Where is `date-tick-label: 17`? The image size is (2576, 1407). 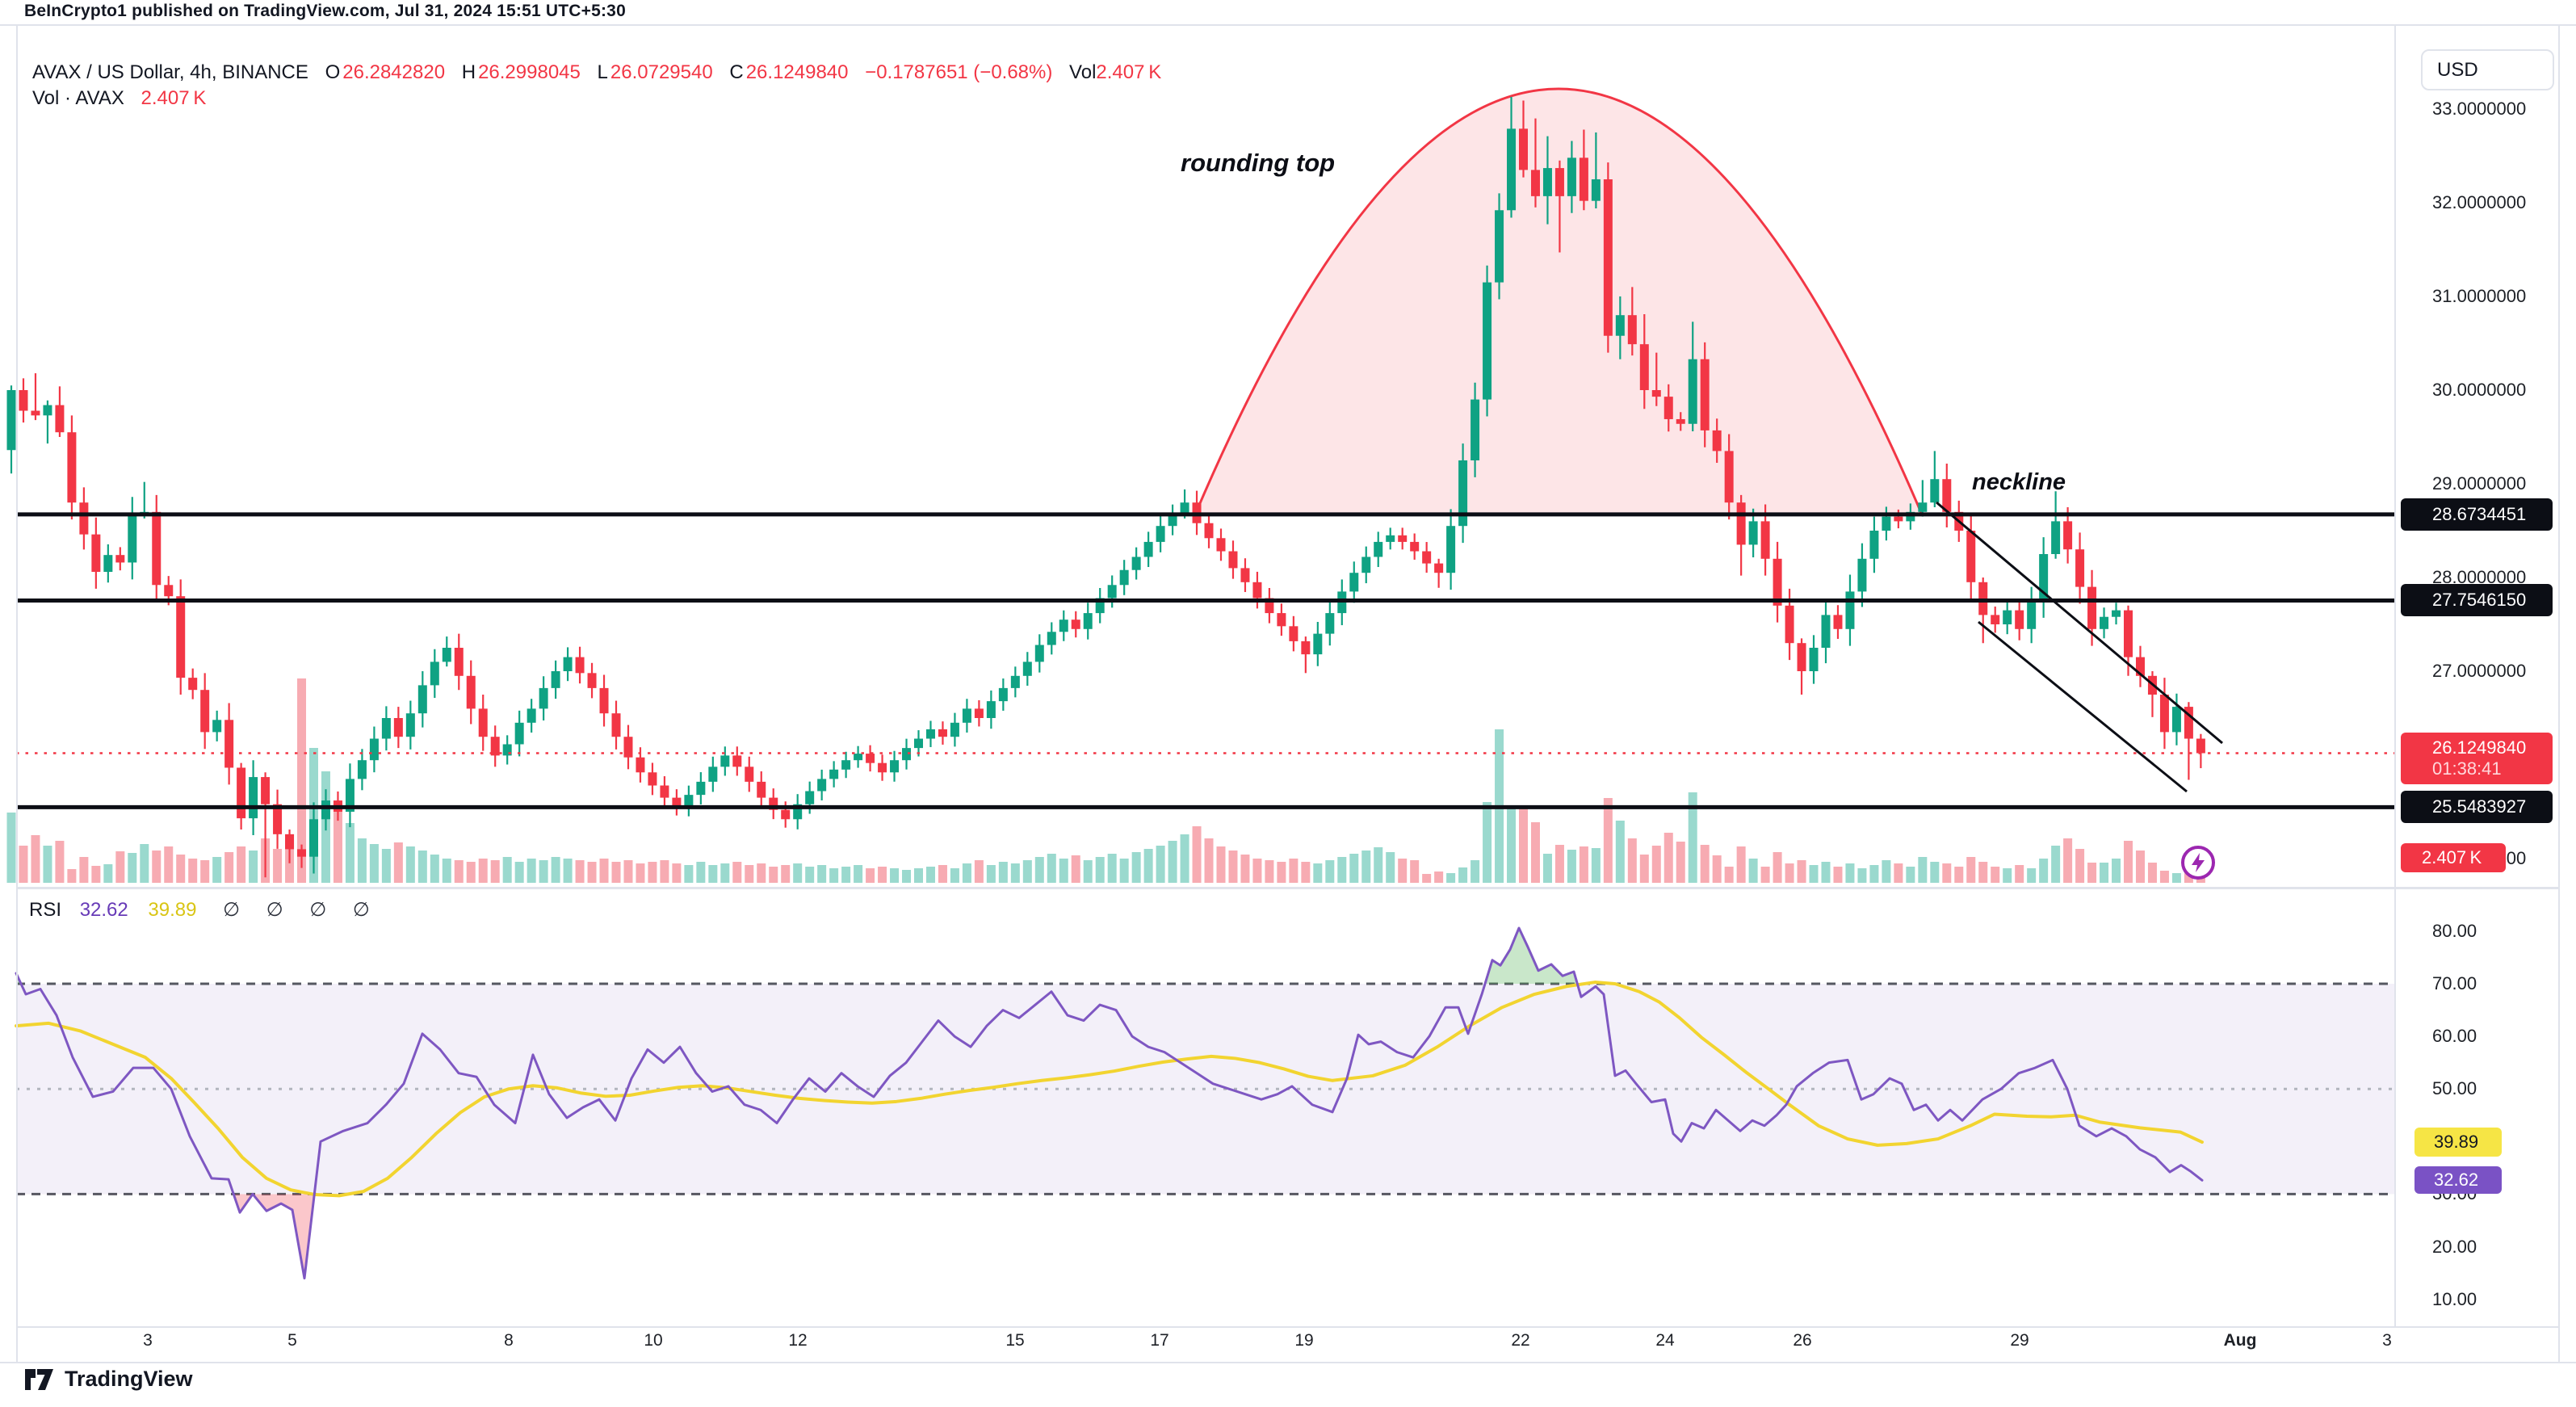 date-tick-label: 17 is located at coordinates (1159, 1340).